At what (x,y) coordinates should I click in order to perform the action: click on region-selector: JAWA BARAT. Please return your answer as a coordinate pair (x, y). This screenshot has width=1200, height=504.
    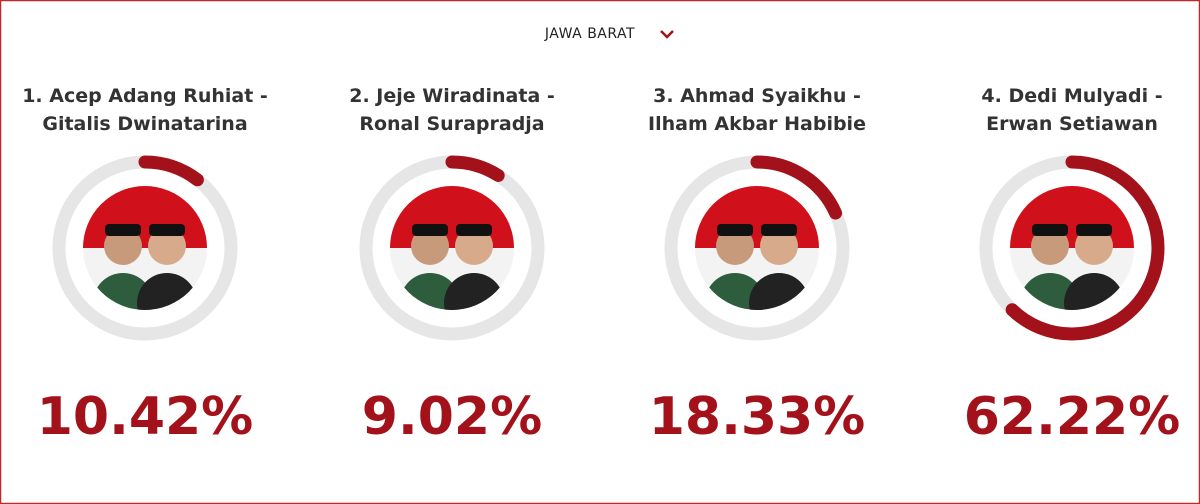
    Looking at the image, I should click on (609, 34).